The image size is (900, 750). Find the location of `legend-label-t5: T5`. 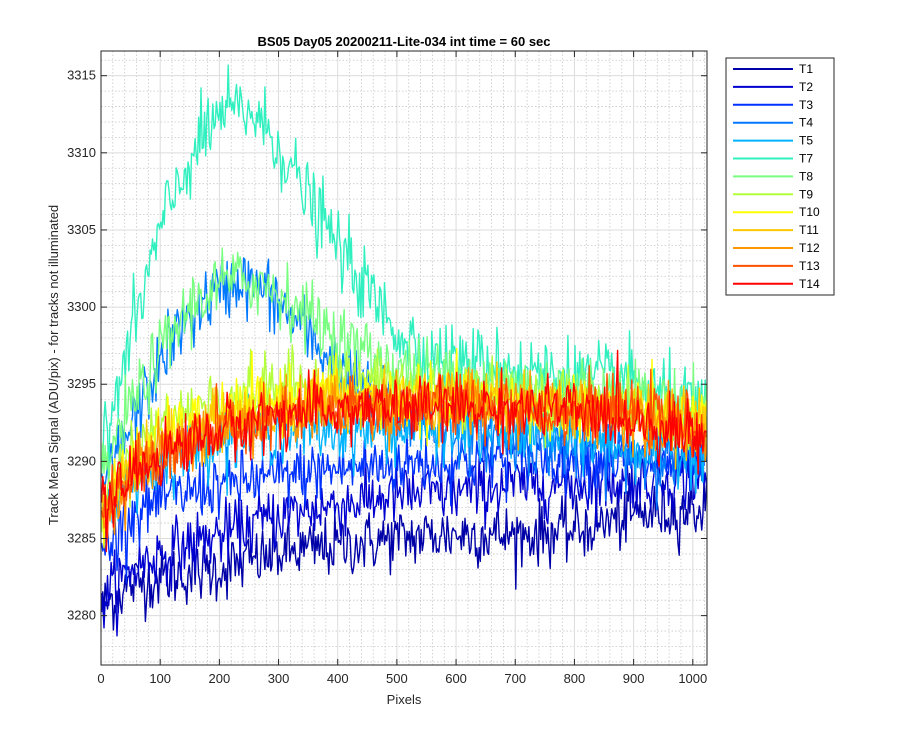

legend-label-t5: T5 is located at coordinates (806, 141).